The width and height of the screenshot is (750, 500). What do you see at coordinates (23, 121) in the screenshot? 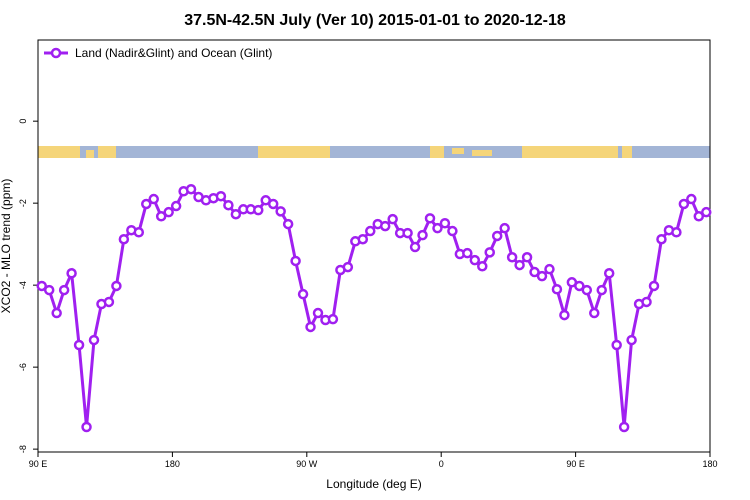
I see `y-tick-label: 0` at bounding box center [23, 121].